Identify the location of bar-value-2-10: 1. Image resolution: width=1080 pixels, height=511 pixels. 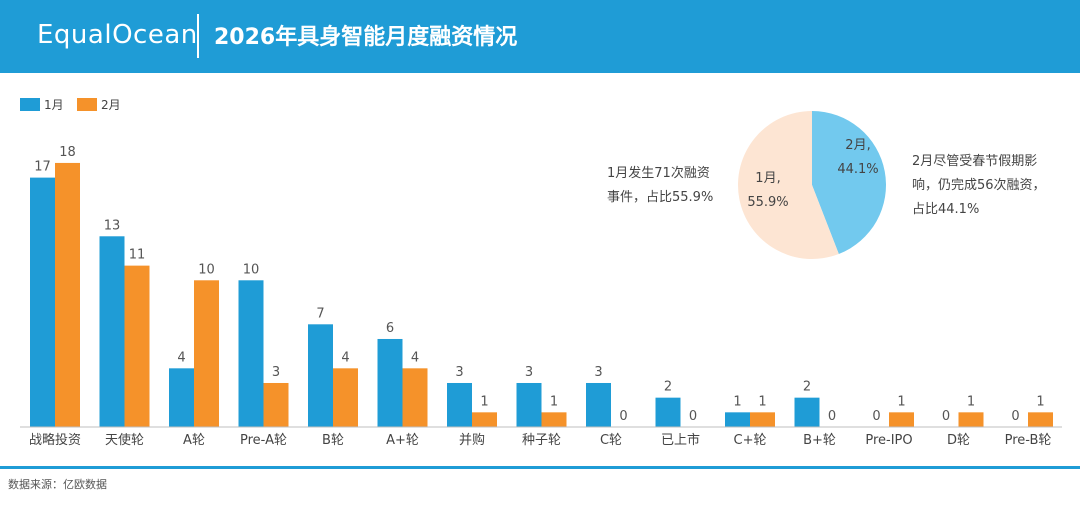
(762, 401).